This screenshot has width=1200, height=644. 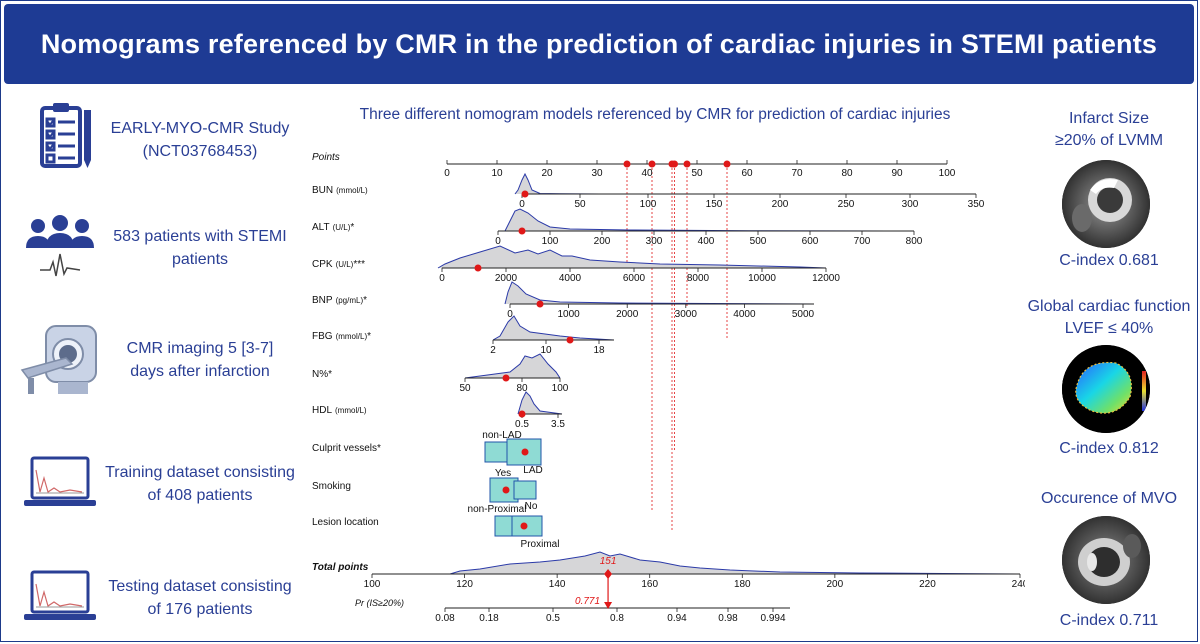 What do you see at coordinates (525, 452) in the screenshot?
I see `culprit-marker` at bounding box center [525, 452].